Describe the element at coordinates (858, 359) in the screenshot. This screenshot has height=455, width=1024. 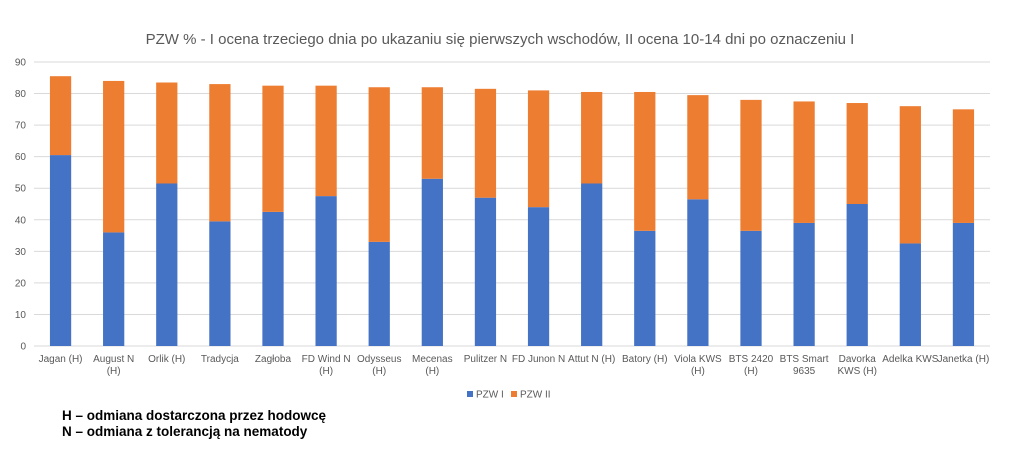
I see `x-category-label: Davorka` at that location.